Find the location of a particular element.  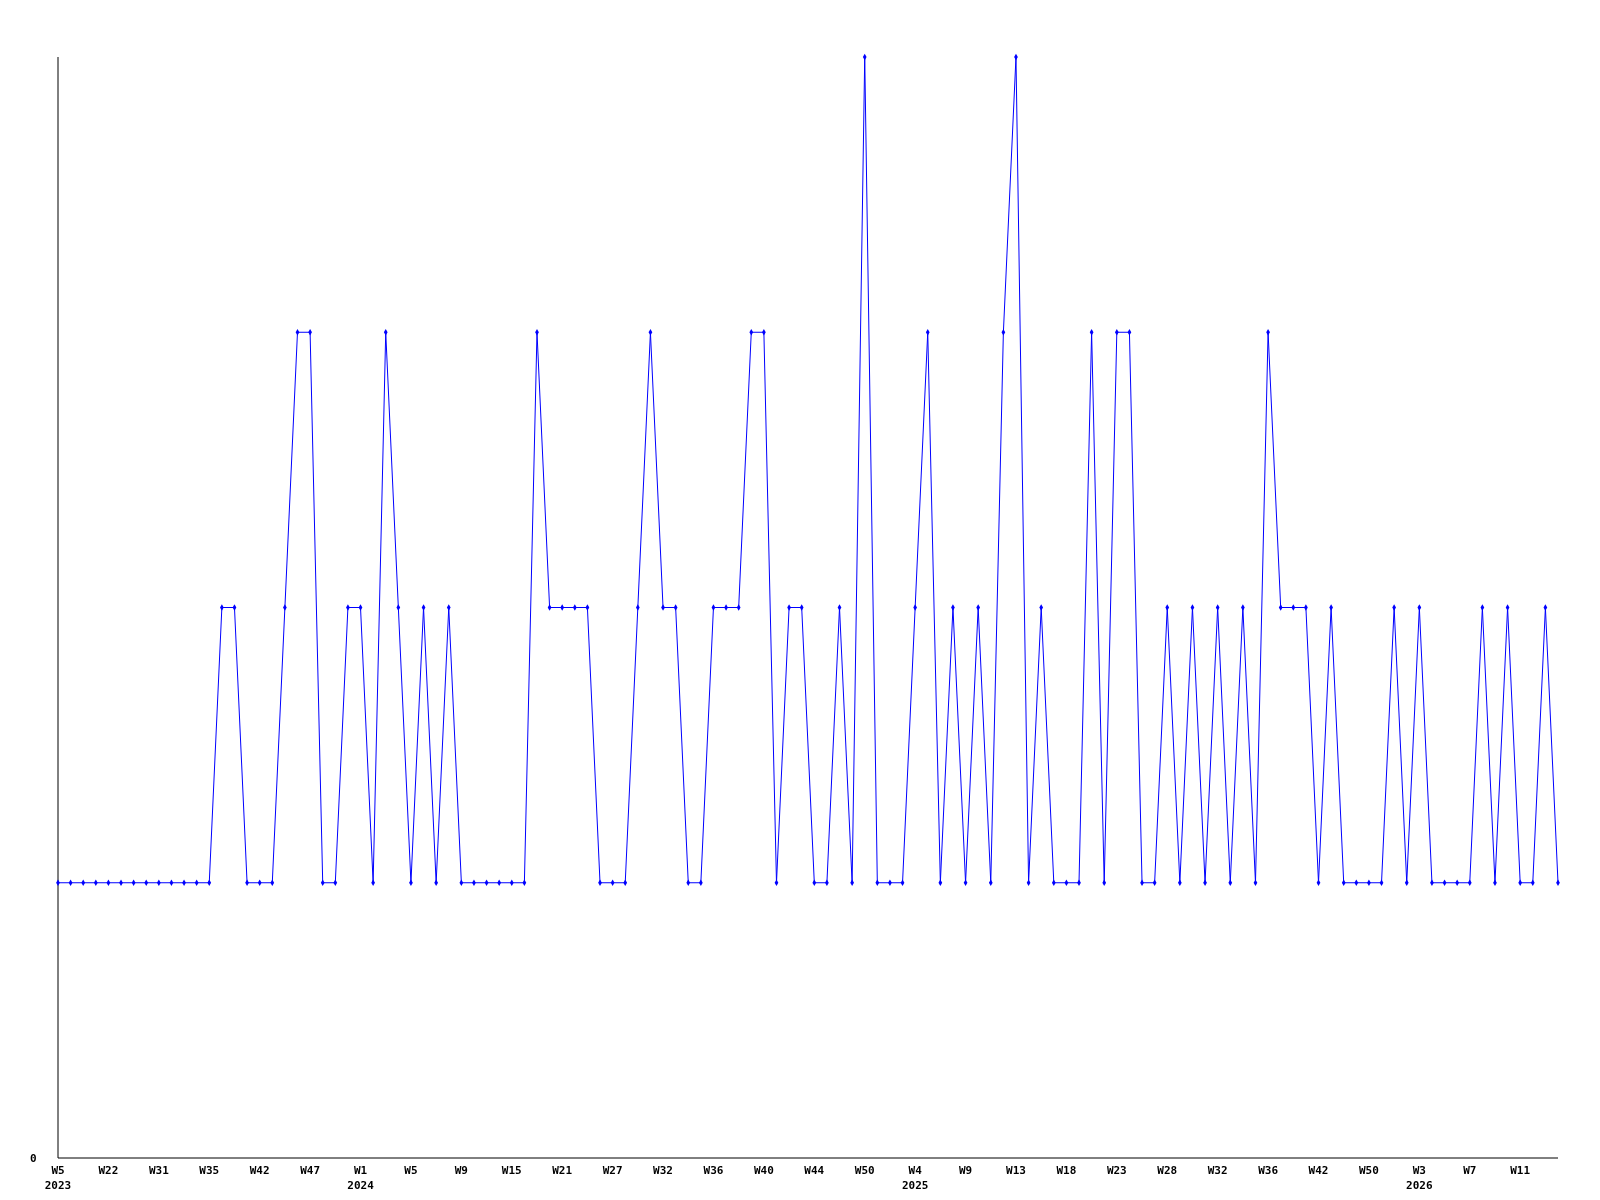

x-tick-label: W13 is located at coordinates (1016, 1170).